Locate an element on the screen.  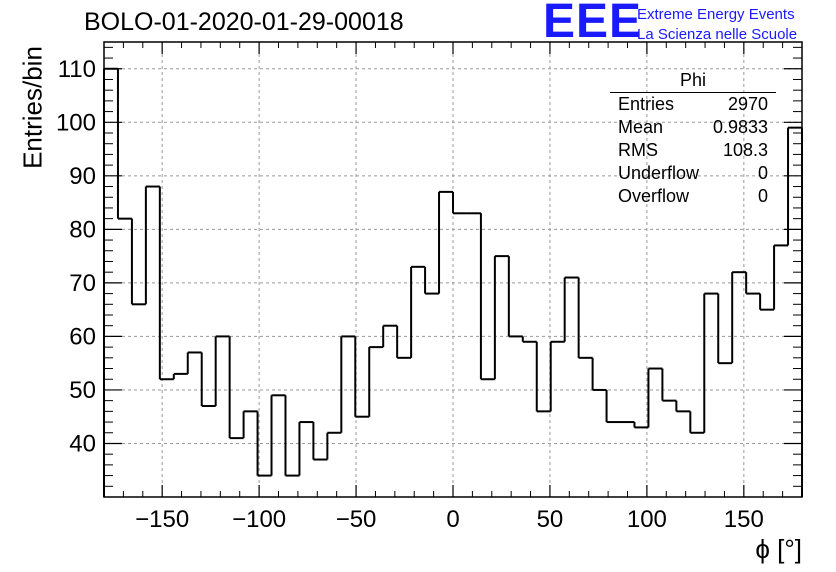
y-tick-label: 90 is located at coordinates (82, 176).